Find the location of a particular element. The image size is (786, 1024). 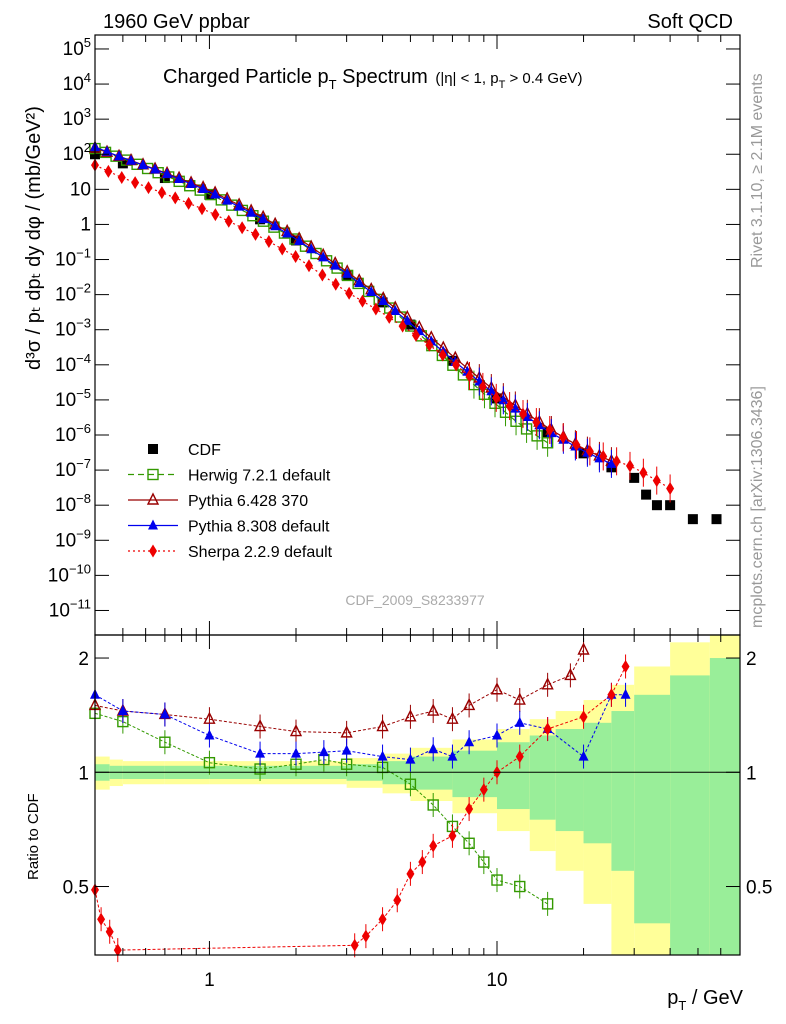

header-left: 1960 GeV ppbar is located at coordinates (176, 22).